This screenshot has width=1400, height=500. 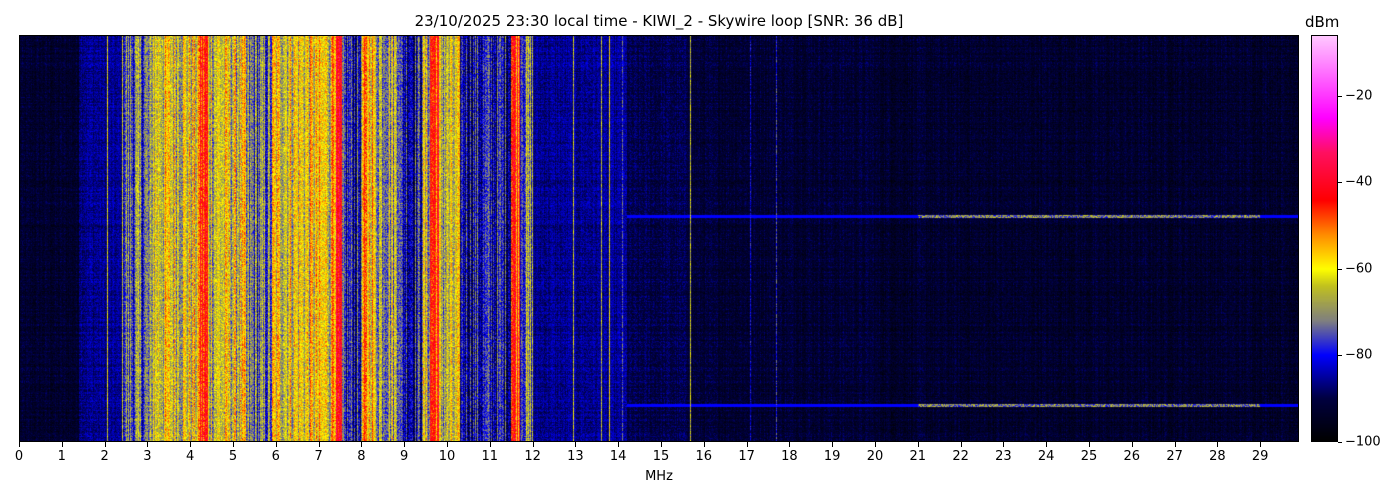 I want to click on x-tick-label: 17, so click(x=746, y=456).